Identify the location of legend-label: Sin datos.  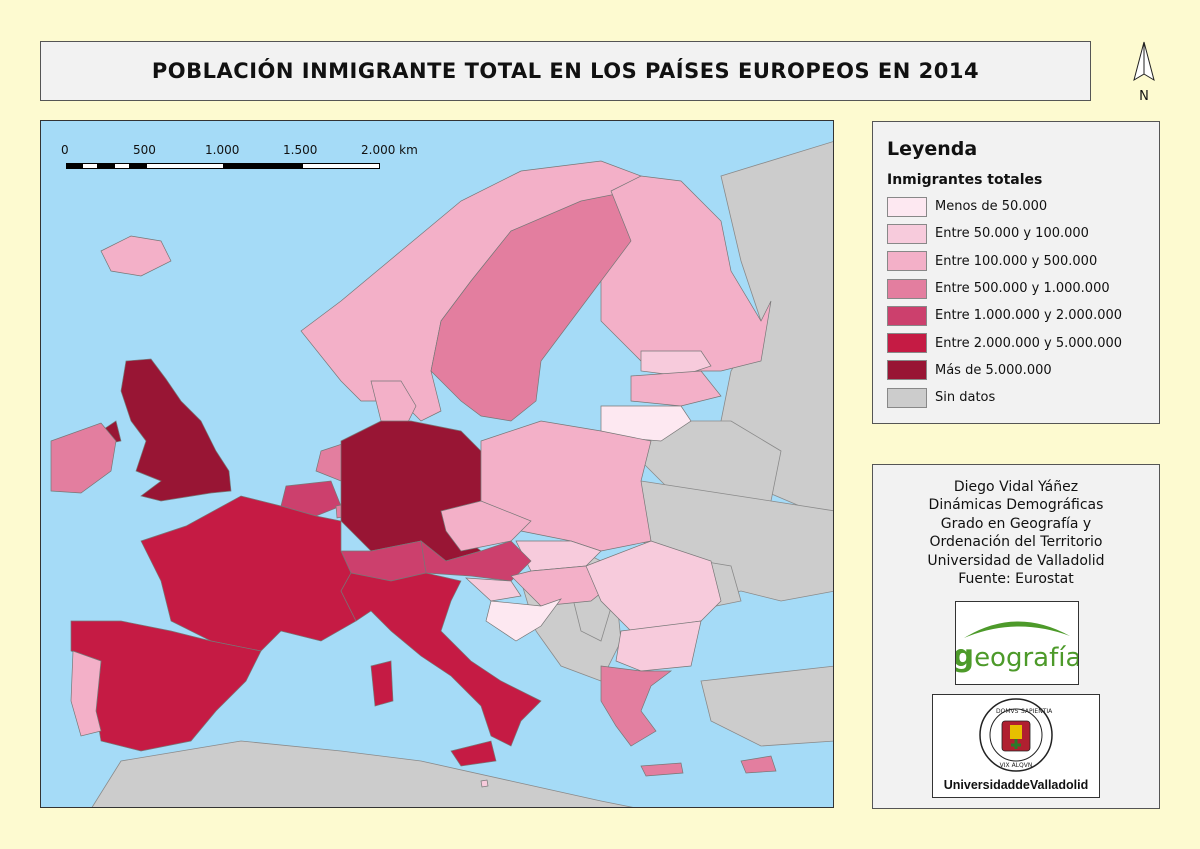
(965, 398).